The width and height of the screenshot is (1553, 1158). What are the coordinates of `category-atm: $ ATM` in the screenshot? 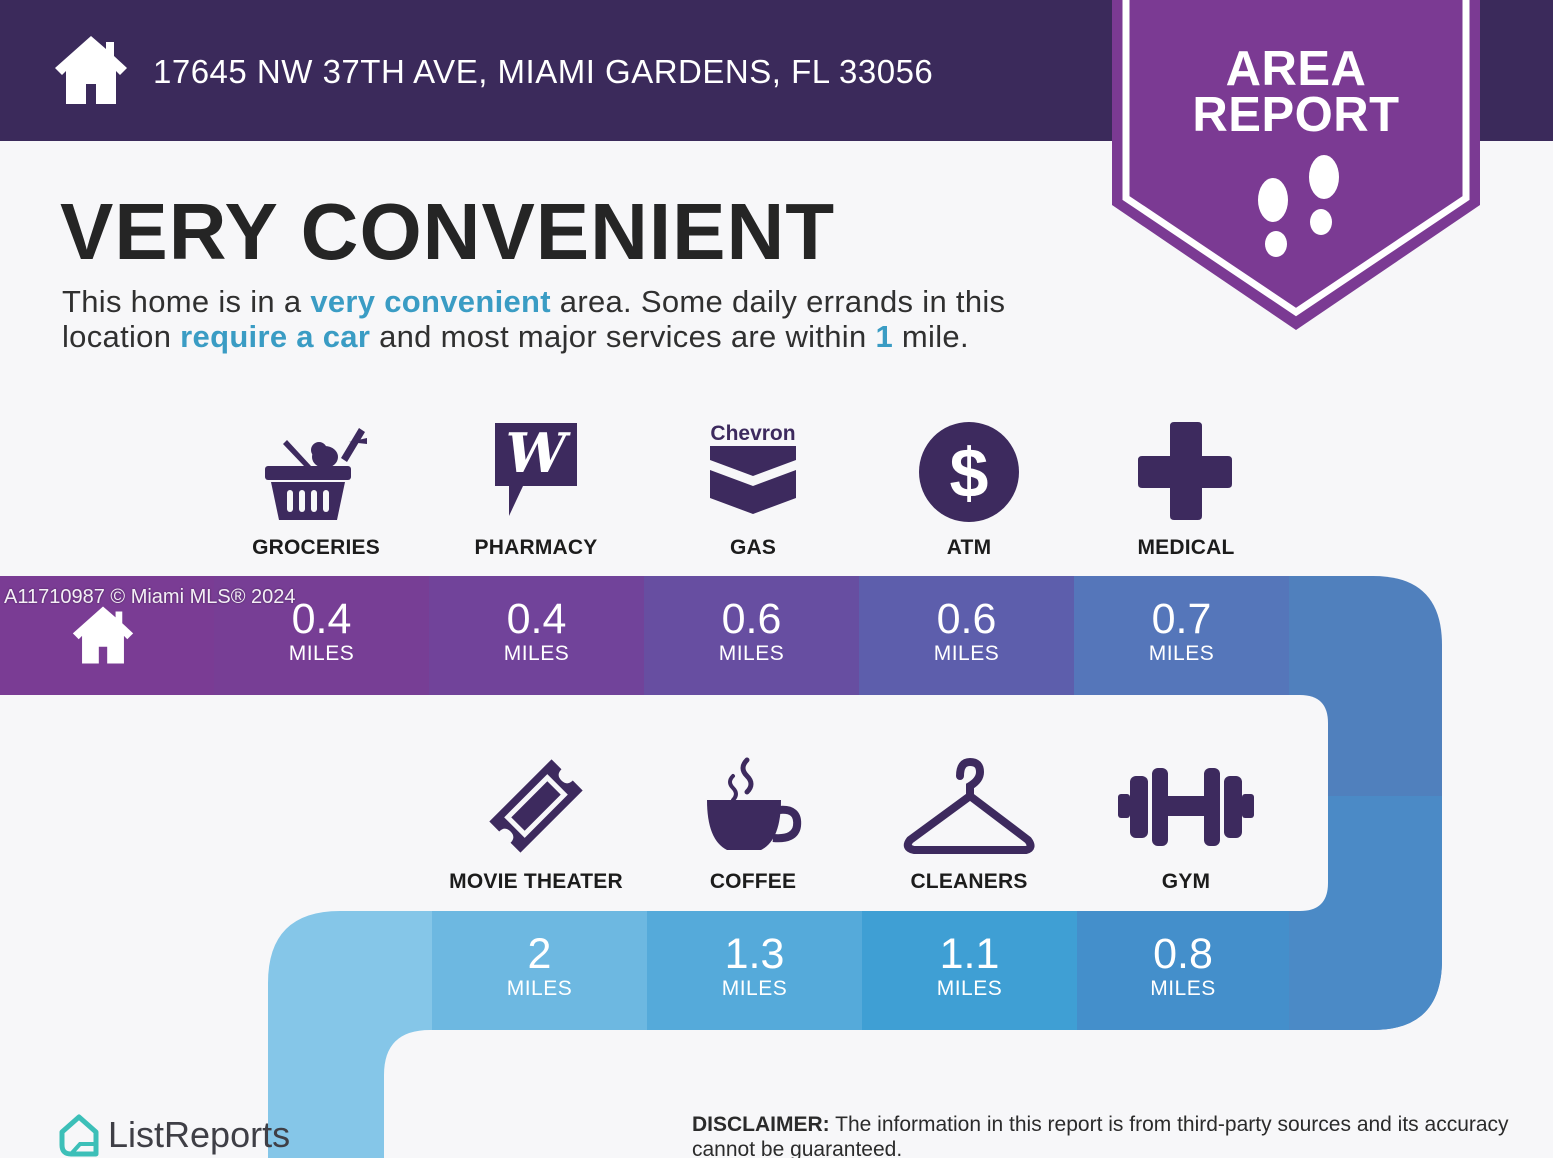 It's located at (969, 490).